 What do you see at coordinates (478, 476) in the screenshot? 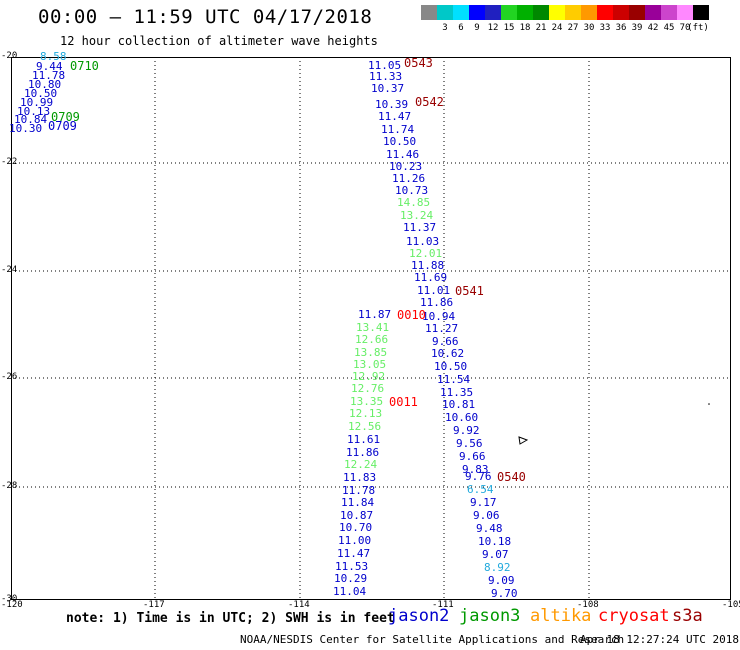
I see `wave-height-value: 9.76` at bounding box center [478, 476].